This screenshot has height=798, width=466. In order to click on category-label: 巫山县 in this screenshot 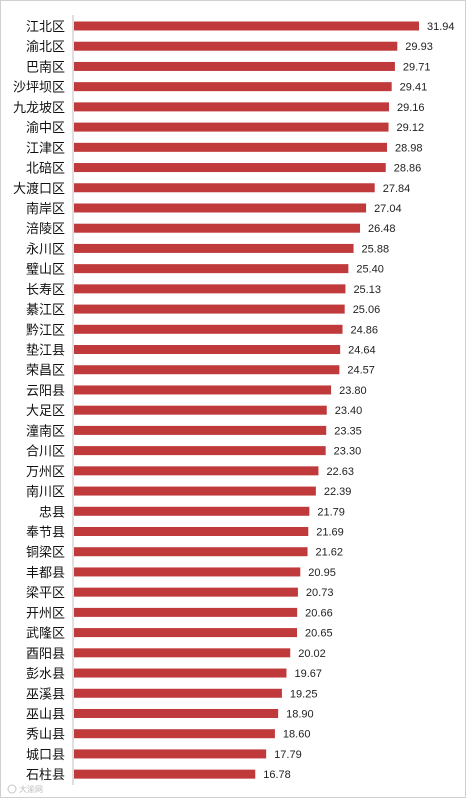, I will do `click(45, 714)`.